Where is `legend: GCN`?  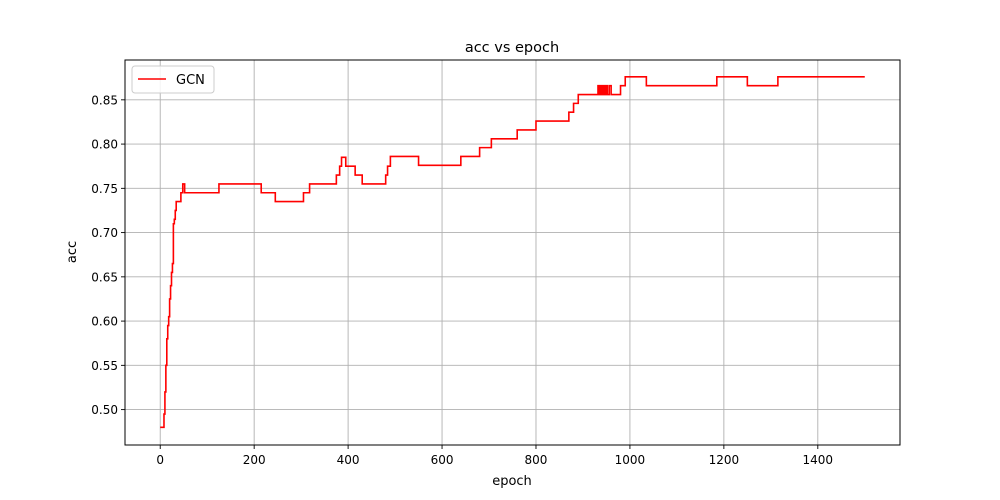
legend: GCN is located at coordinates (173, 79).